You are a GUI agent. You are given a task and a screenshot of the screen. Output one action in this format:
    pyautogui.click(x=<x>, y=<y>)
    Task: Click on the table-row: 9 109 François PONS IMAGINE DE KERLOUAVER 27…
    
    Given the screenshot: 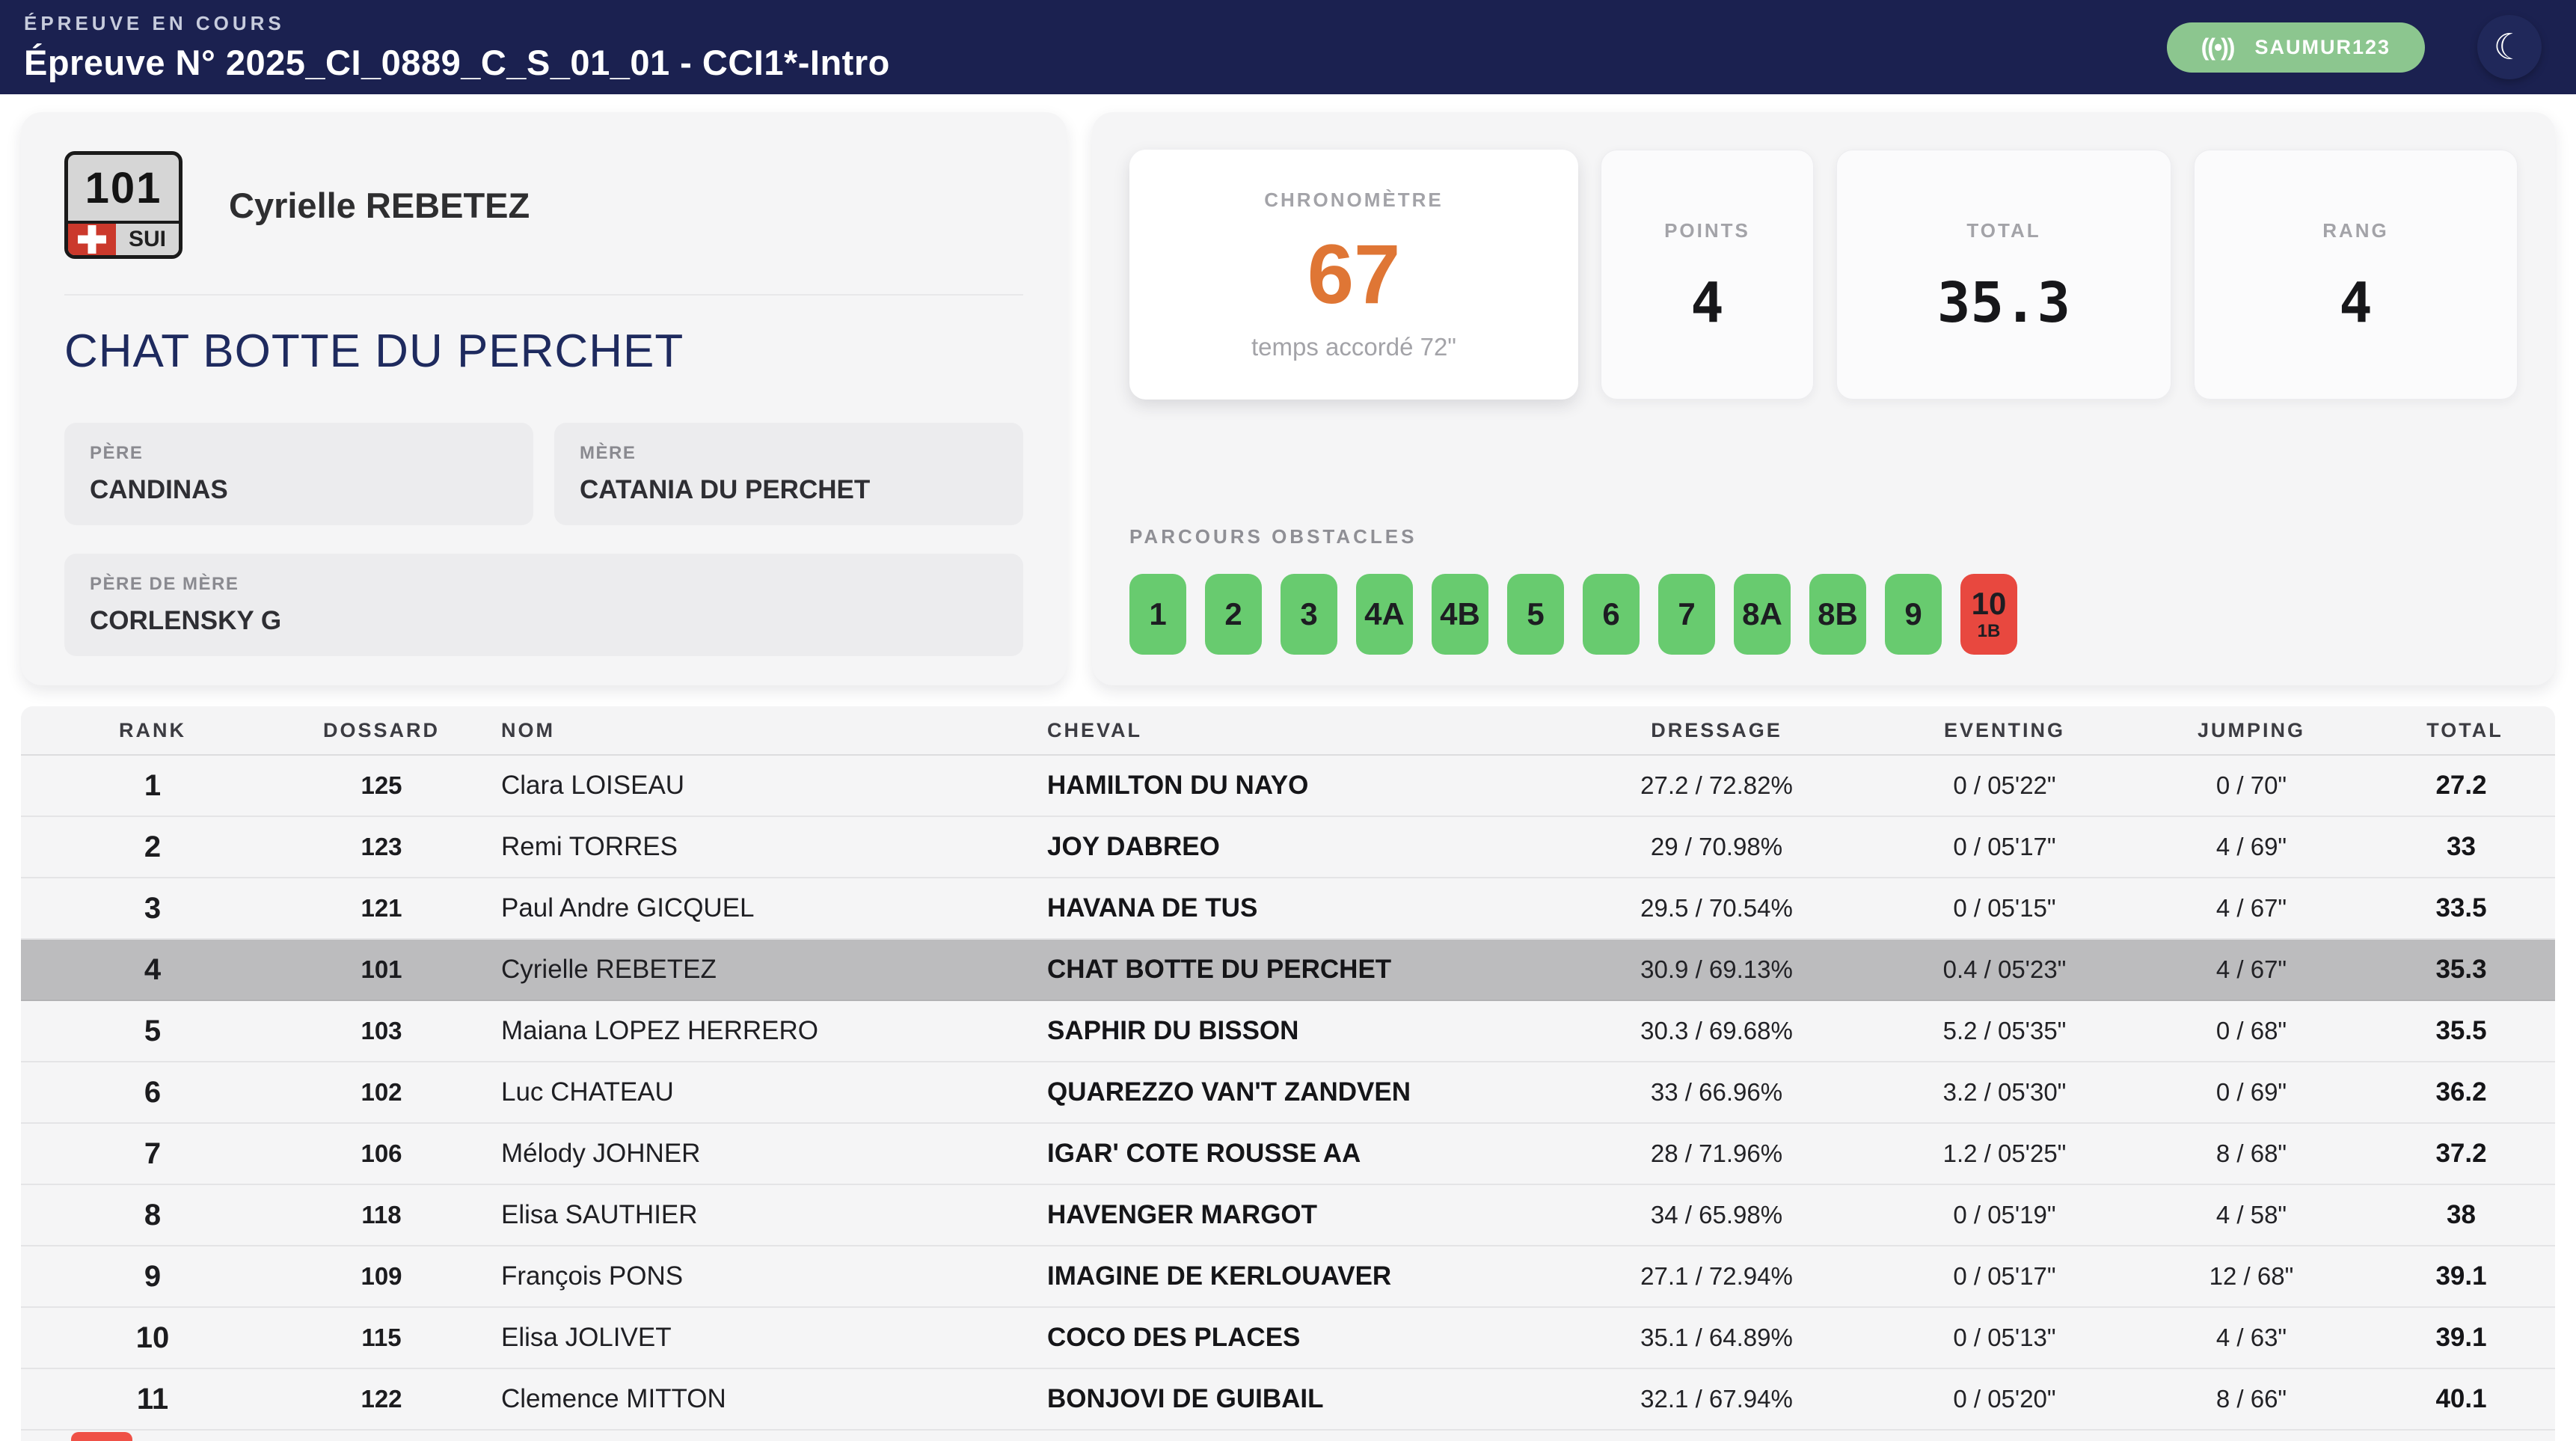 What is the action you would take?
    pyautogui.click(x=1288, y=1277)
    